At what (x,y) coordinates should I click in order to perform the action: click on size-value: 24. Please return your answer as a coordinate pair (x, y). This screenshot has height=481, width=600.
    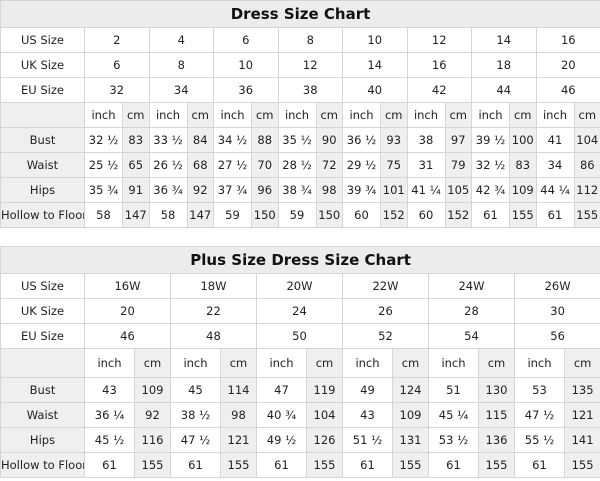
    Looking at the image, I should click on (299, 311).